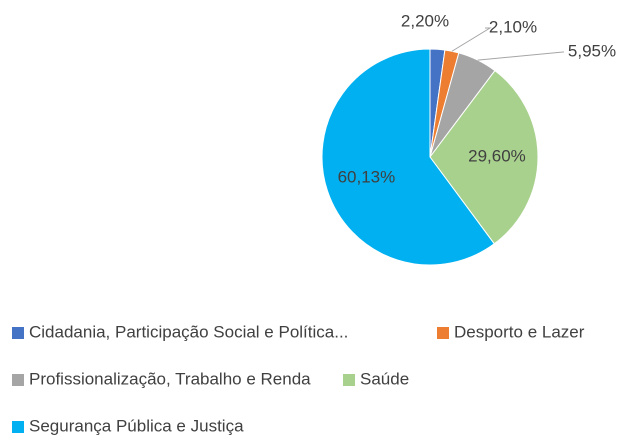 Image resolution: width=624 pixels, height=442 pixels. Describe the element at coordinates (136, 425) in the screenshot. I see `legend-label: Segurança Pública e Justiça` at that location.